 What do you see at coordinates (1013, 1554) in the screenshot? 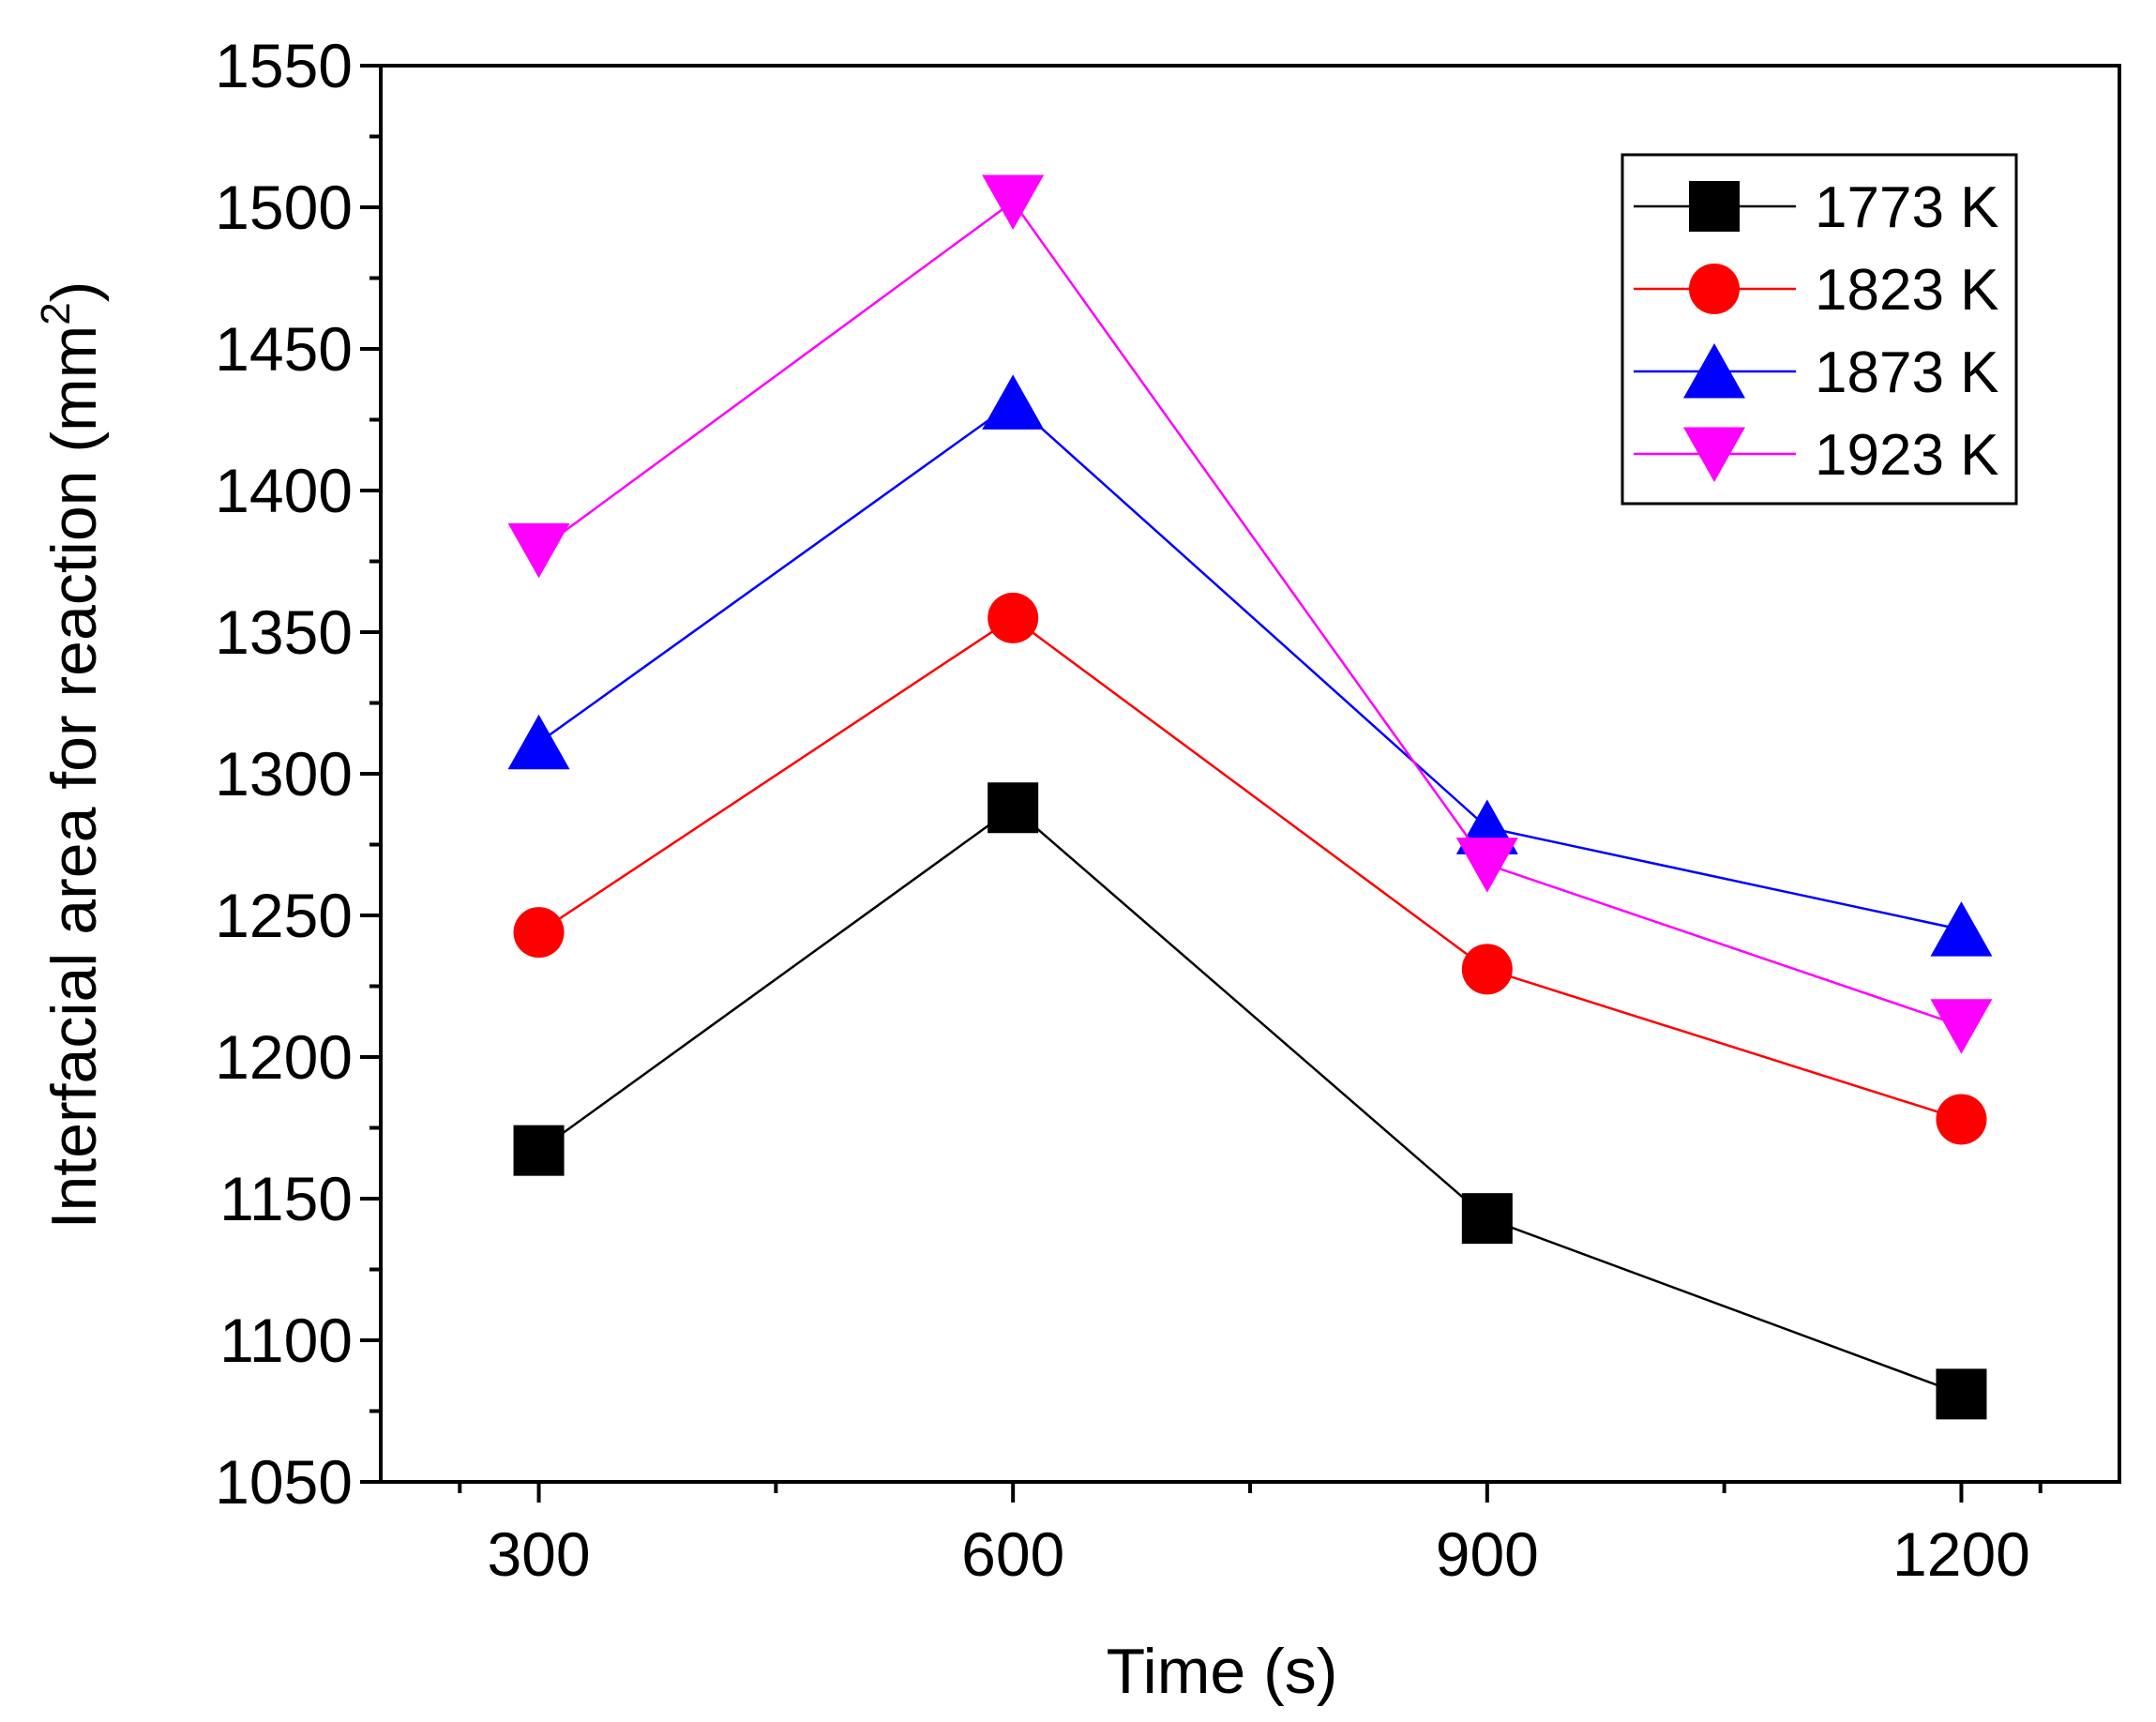
I see `x-tick-label: 600` at bounding box center [1013, 1554].